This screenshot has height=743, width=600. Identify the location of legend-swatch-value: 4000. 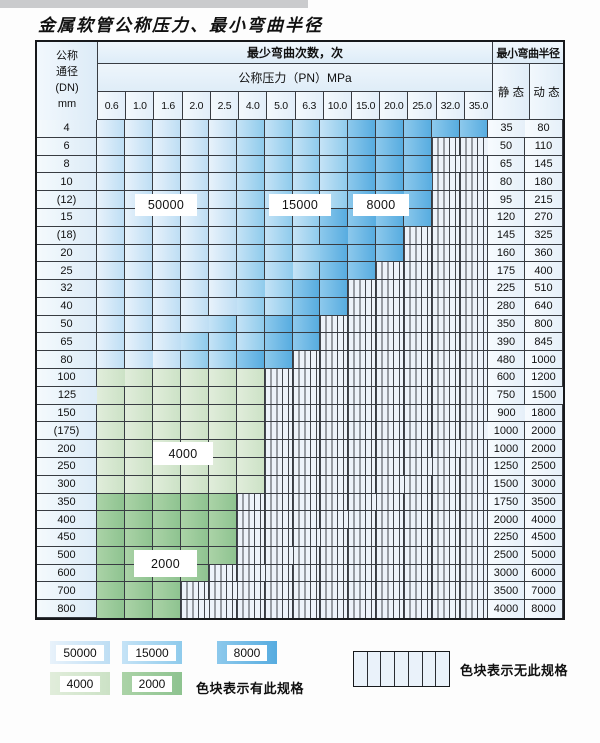
(80, 683).